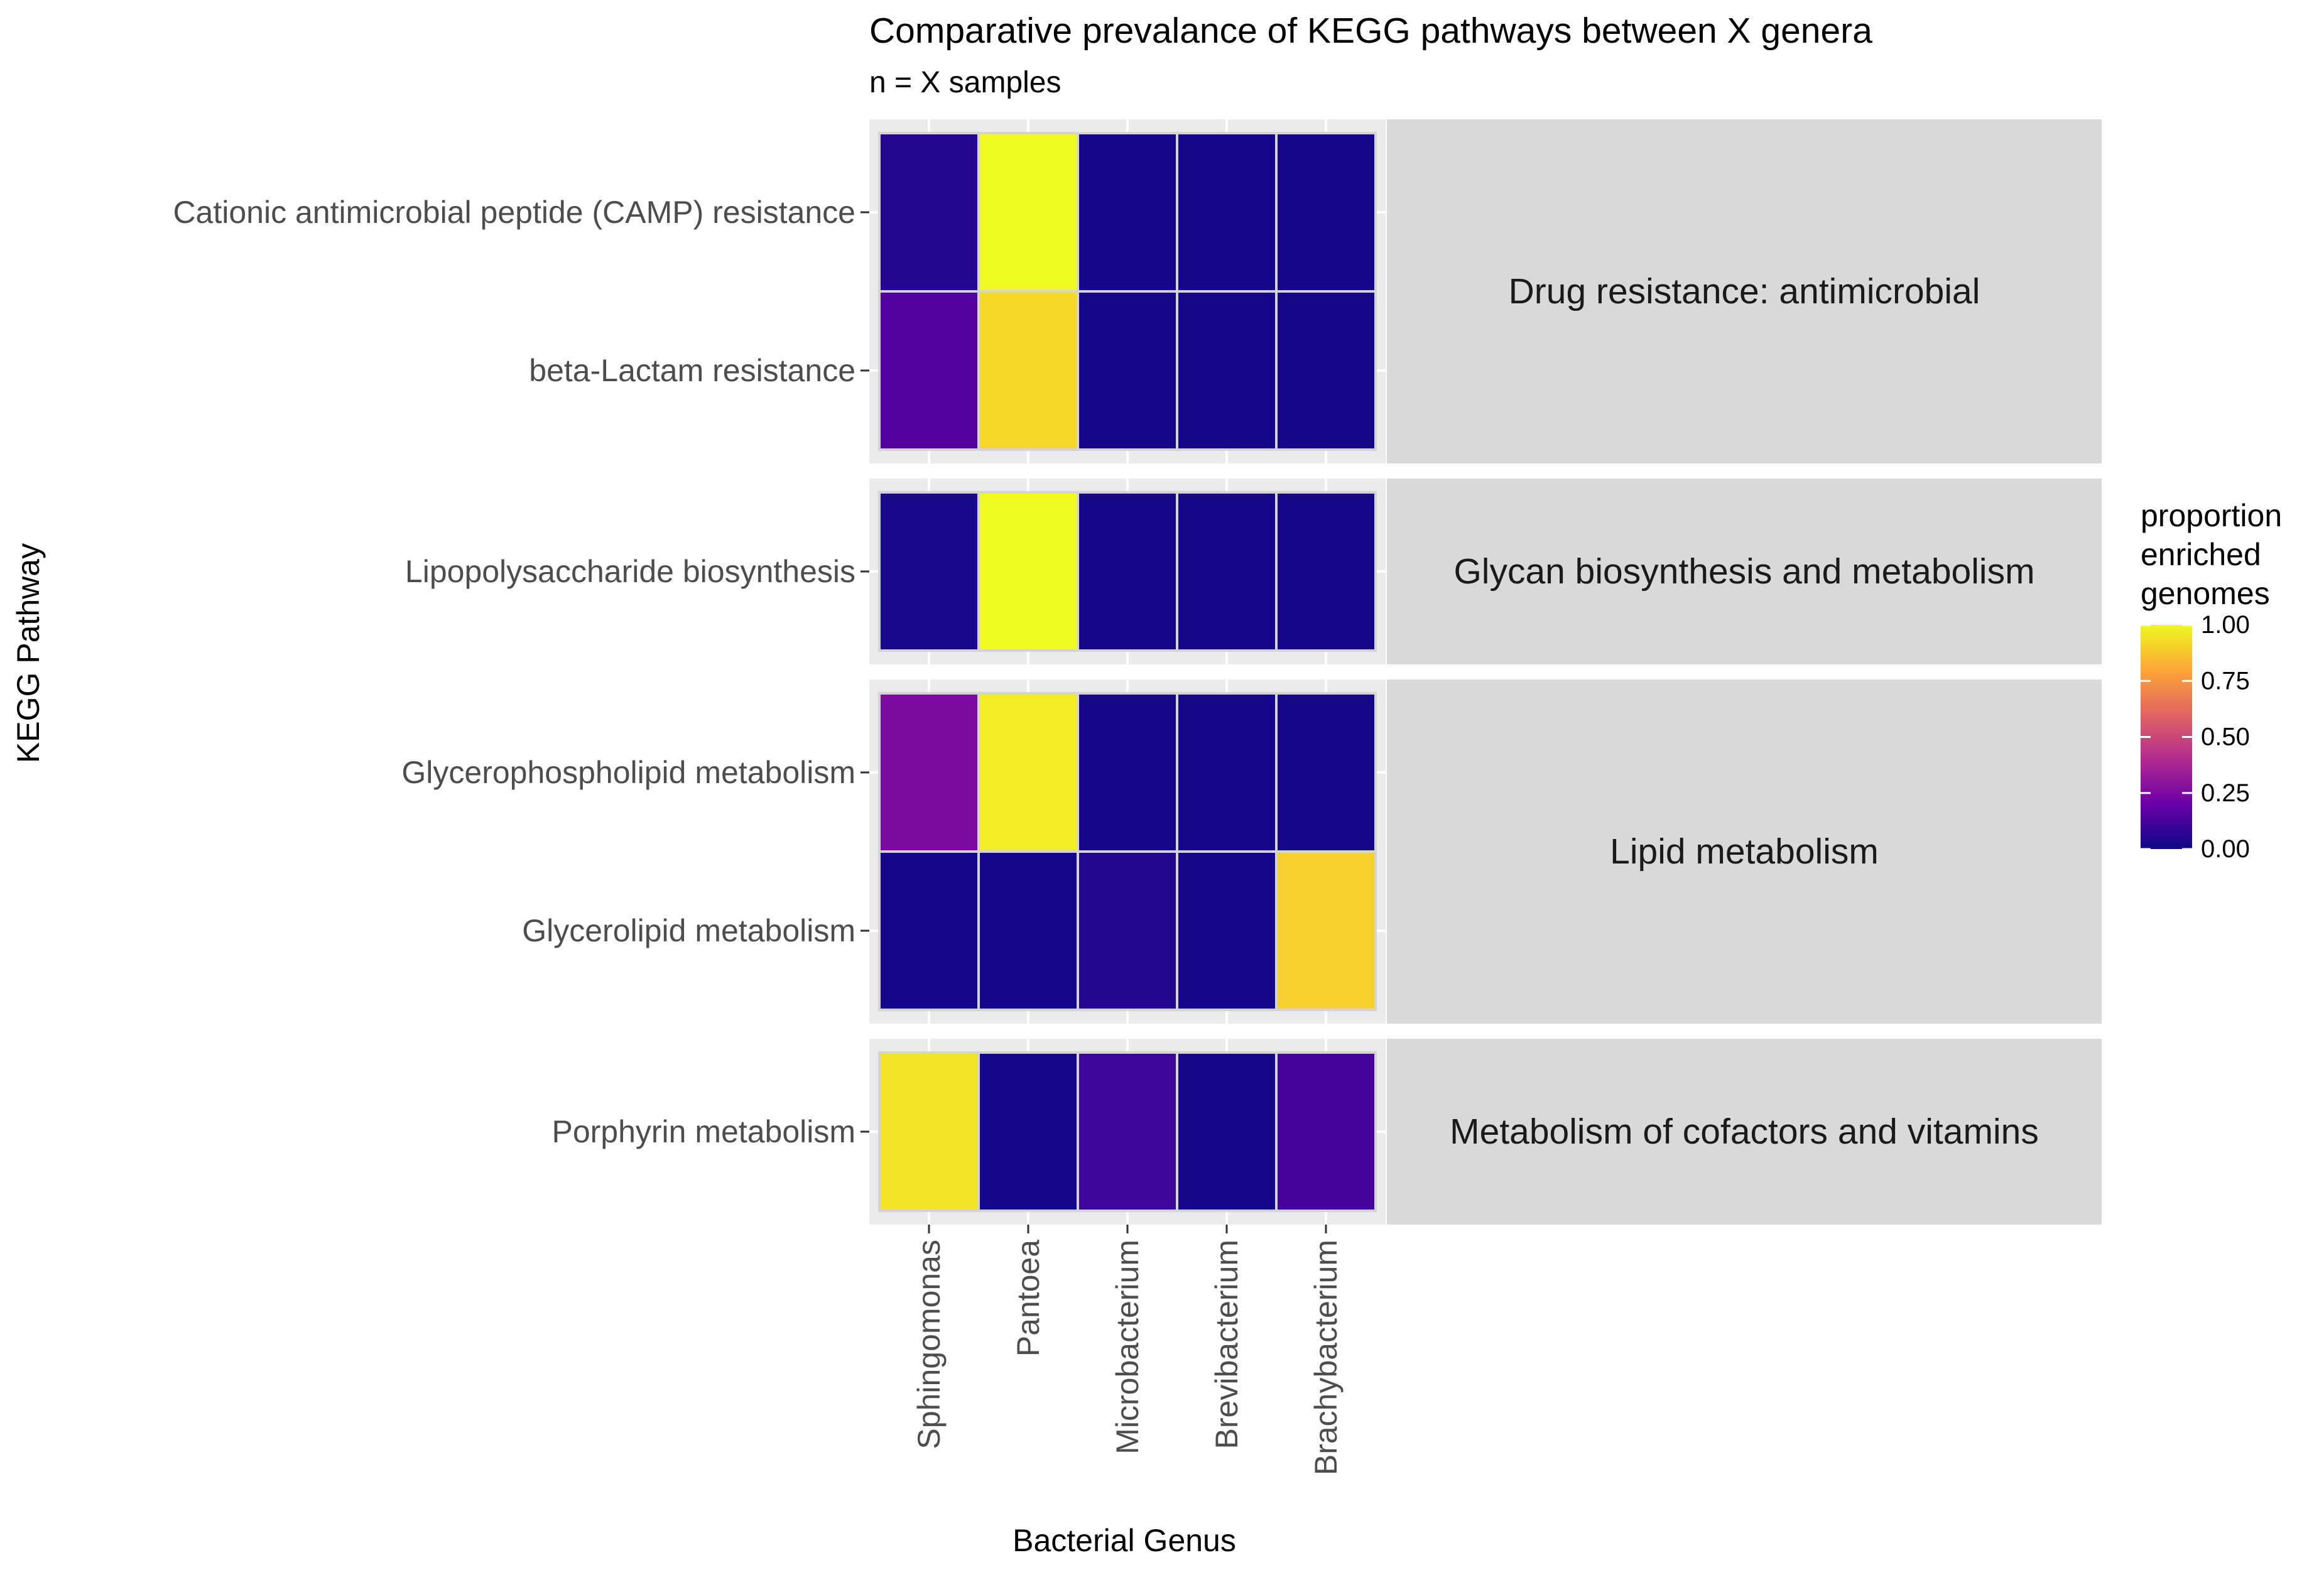 This screenshot has height=1570, width=2324. I want to click on y-tick-label: Glycerophospholipid metabolism, so click(628, 773).